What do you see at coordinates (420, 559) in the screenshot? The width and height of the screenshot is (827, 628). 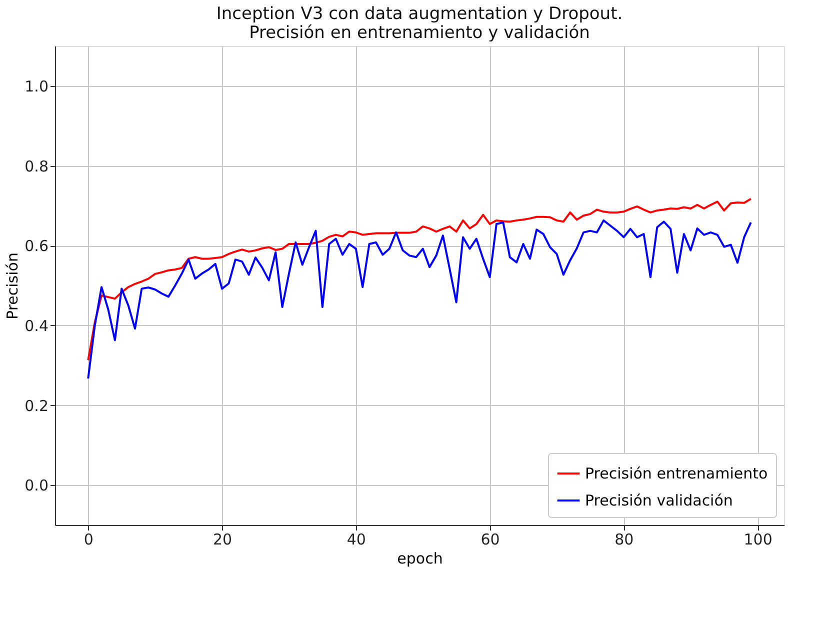 I see `x-axis-title: epoch` at bounding box center [420, 559].